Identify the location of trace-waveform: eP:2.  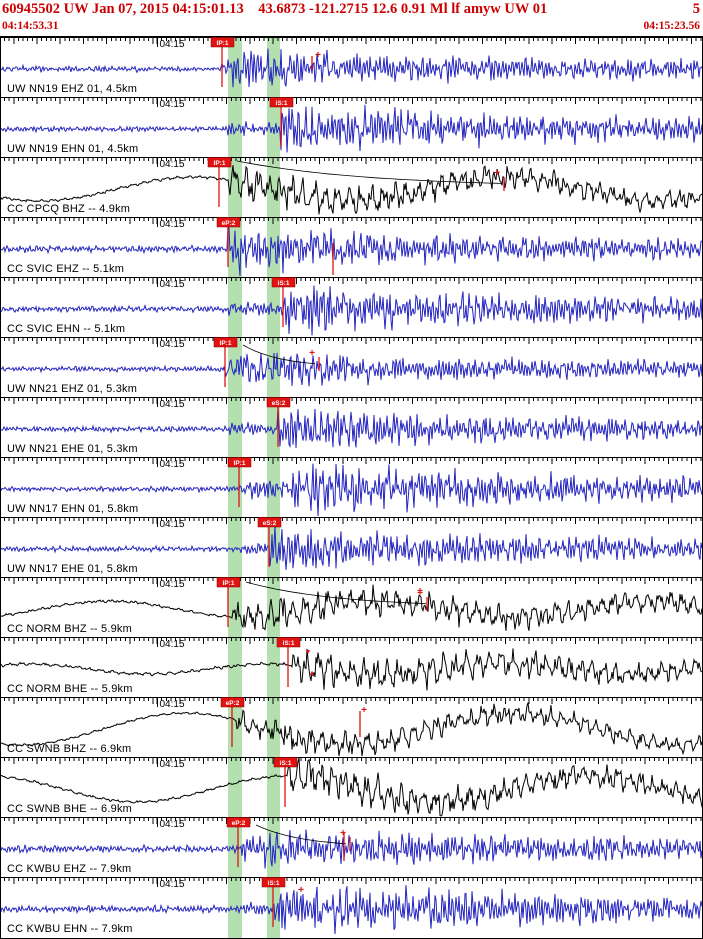
(351, 247).